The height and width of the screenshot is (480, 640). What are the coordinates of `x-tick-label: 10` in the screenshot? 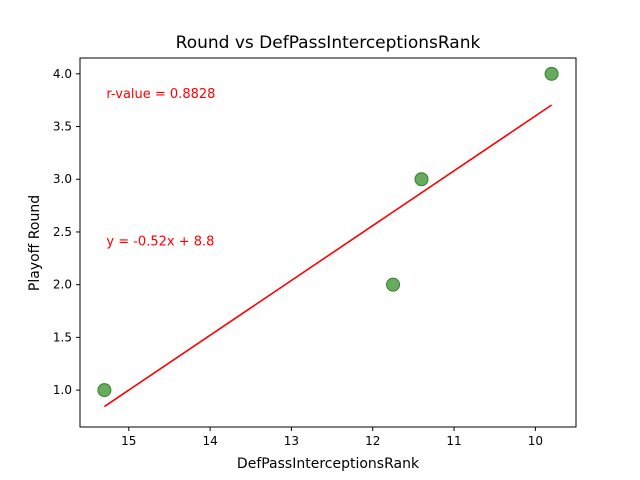 It's located at (535, 441).